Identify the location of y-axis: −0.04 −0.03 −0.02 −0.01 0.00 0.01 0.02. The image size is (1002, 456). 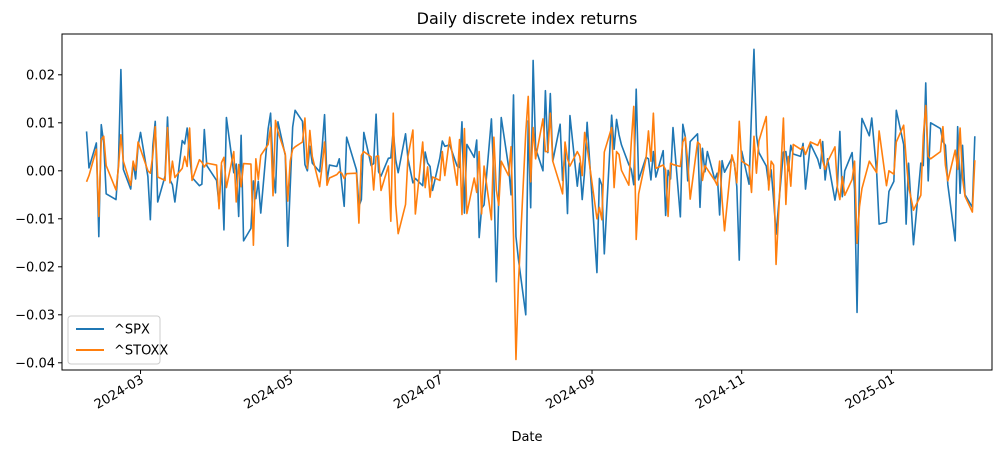
(38, 219).